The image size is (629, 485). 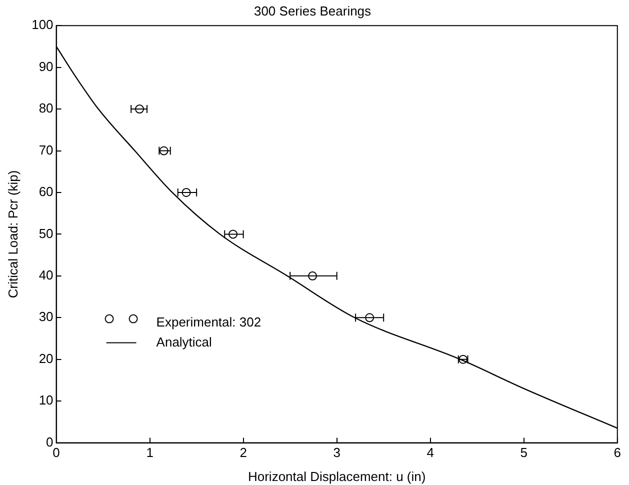 I want to click on y-tick-label: 80, so click(x=46, y=108).